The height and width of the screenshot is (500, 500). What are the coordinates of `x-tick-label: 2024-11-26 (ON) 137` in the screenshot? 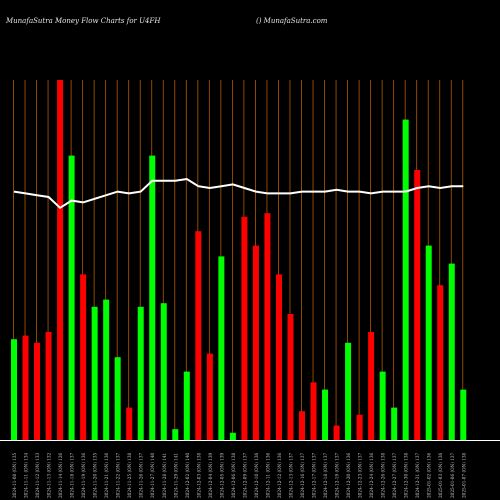 It's located at (141, 475).